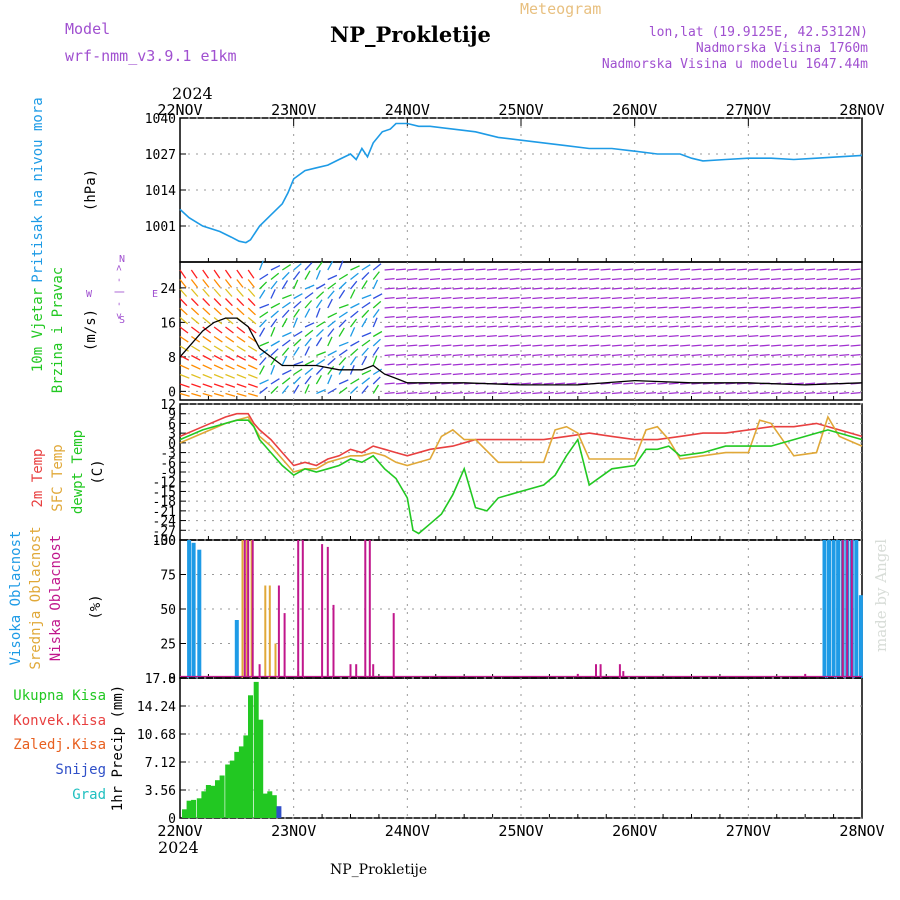 This screenshot has height=900, width=900. What do you see at coordinates (748, 110) in the screenshot?
I see `x-tick-label-top: 27NOV` at bounding box center [748, 110].